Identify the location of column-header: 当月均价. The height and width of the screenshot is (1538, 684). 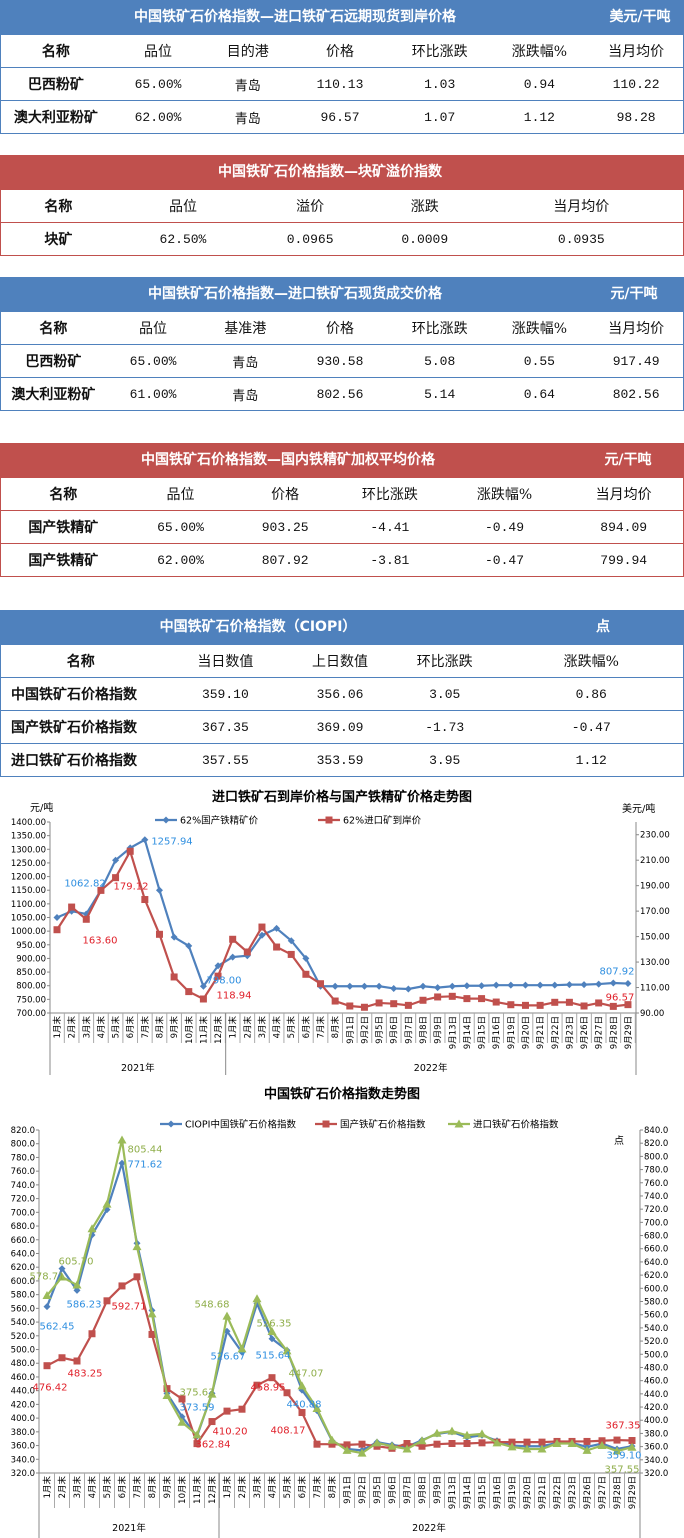
(623, 495).